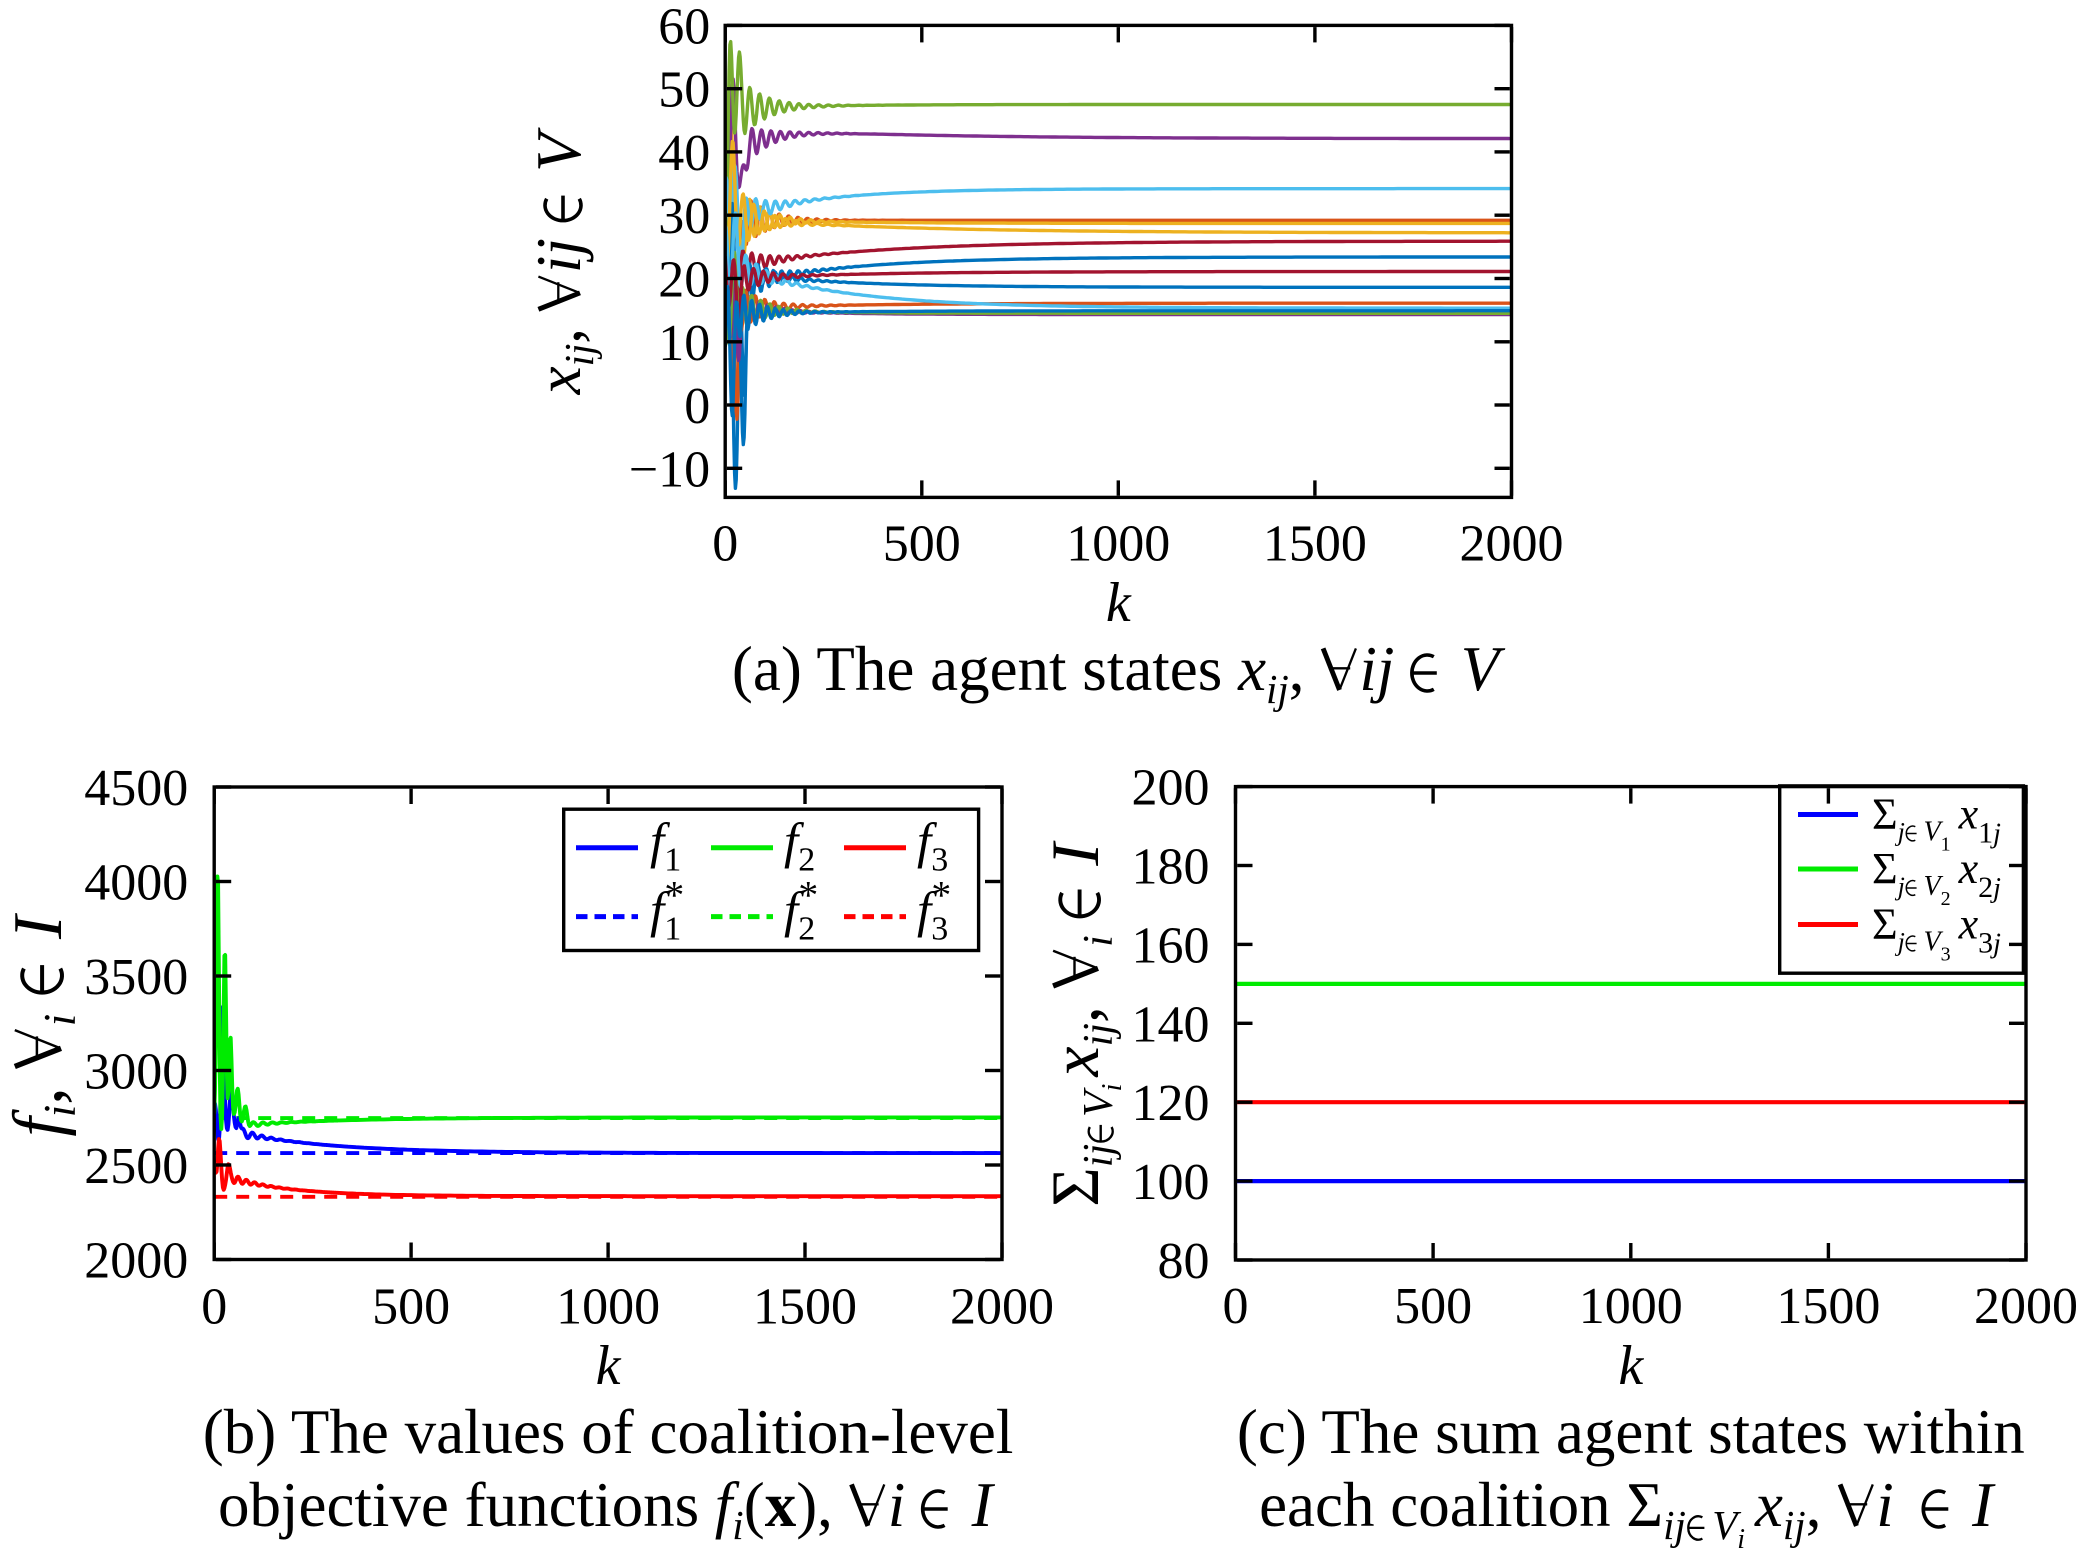  What do you see at coordinates (669, 469) in the screenshot?
I see `svg-text: −10` at bounding box center [669, 469].